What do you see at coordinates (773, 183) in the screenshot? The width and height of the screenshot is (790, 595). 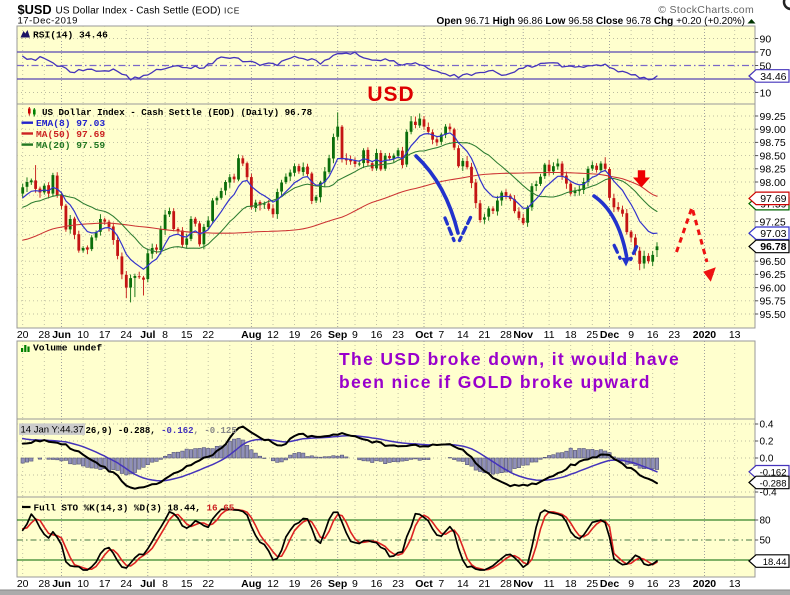 I see `svg-text: 98.00` at bounding box center [773, 183].